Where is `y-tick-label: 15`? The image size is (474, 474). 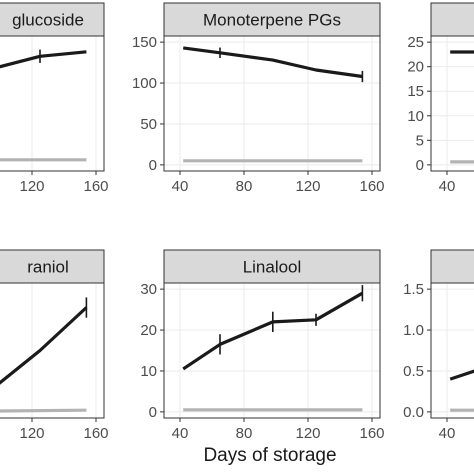 y-tick-label: 15 is located at coordinates (415, 91).